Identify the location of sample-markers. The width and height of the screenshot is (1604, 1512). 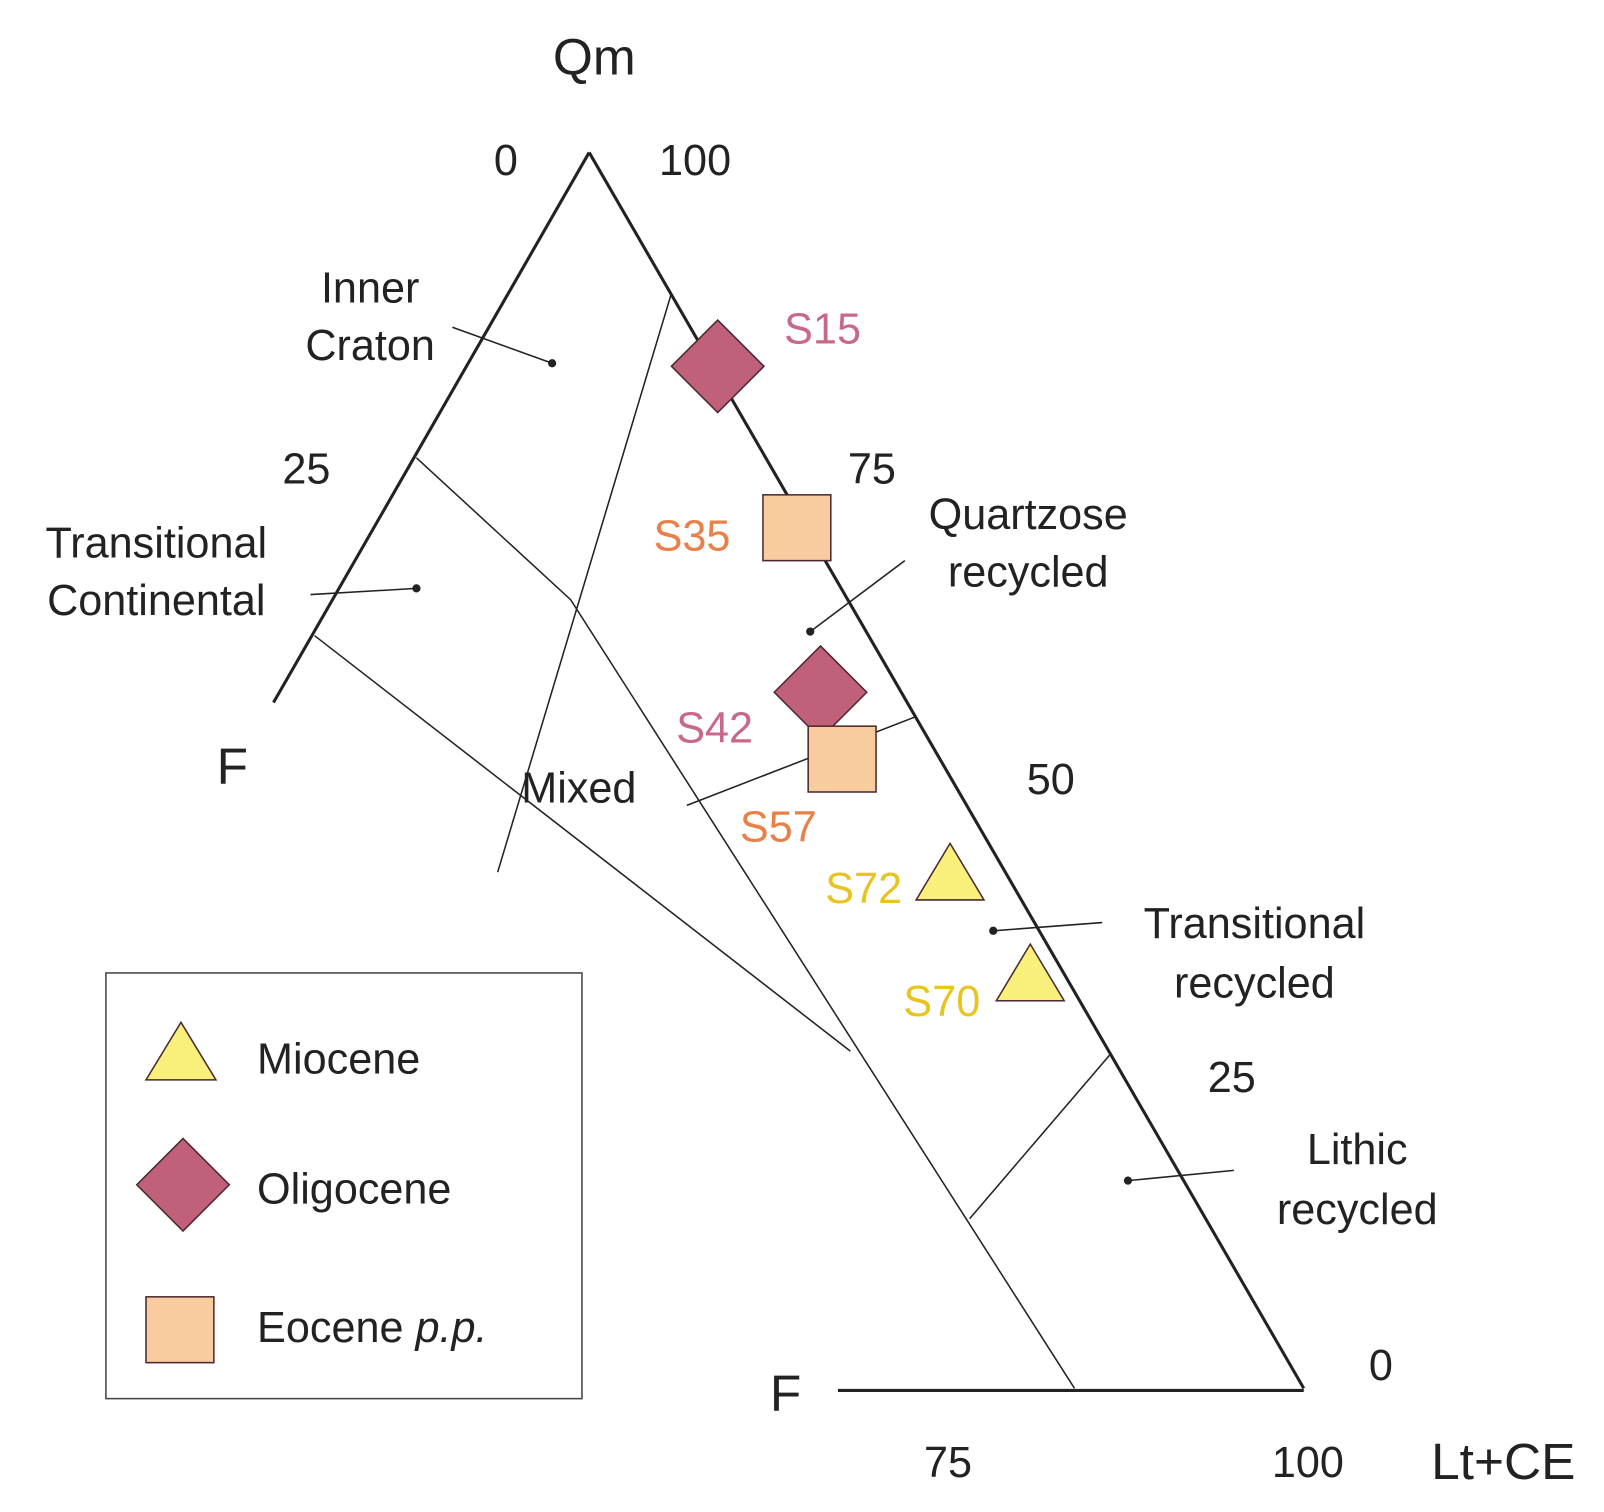
(868, 660).